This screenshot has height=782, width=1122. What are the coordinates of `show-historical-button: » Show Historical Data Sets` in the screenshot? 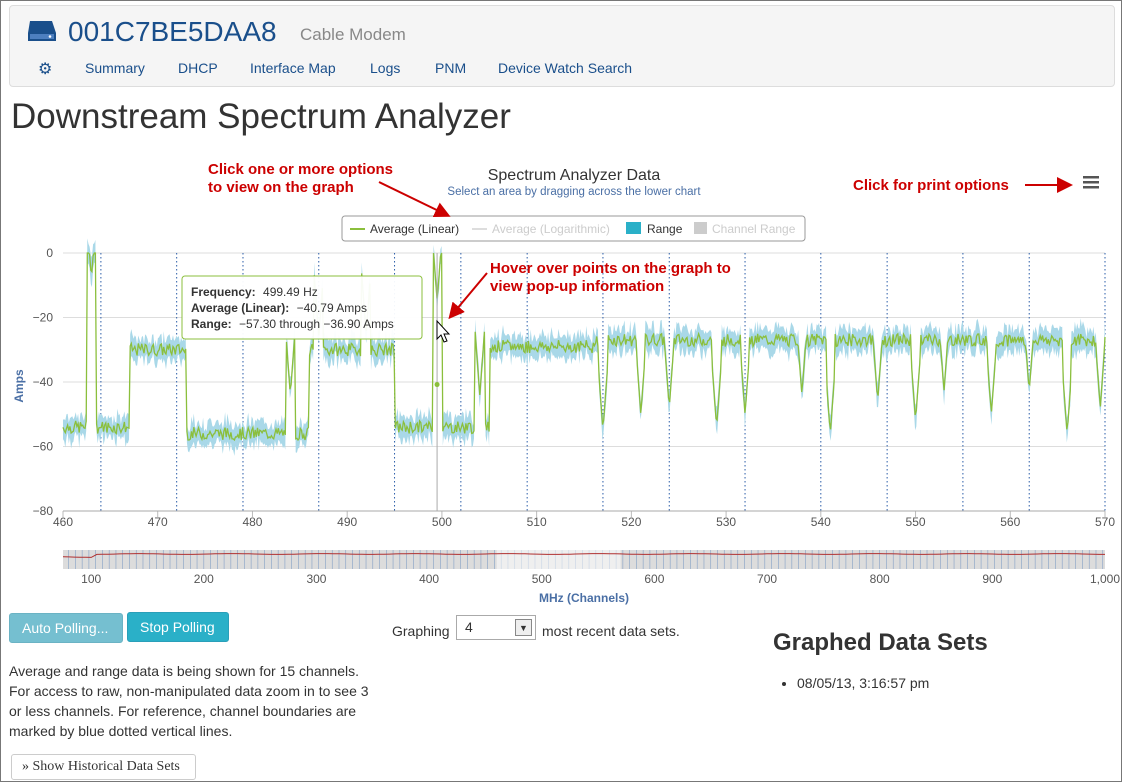 It's located at (103, 767).